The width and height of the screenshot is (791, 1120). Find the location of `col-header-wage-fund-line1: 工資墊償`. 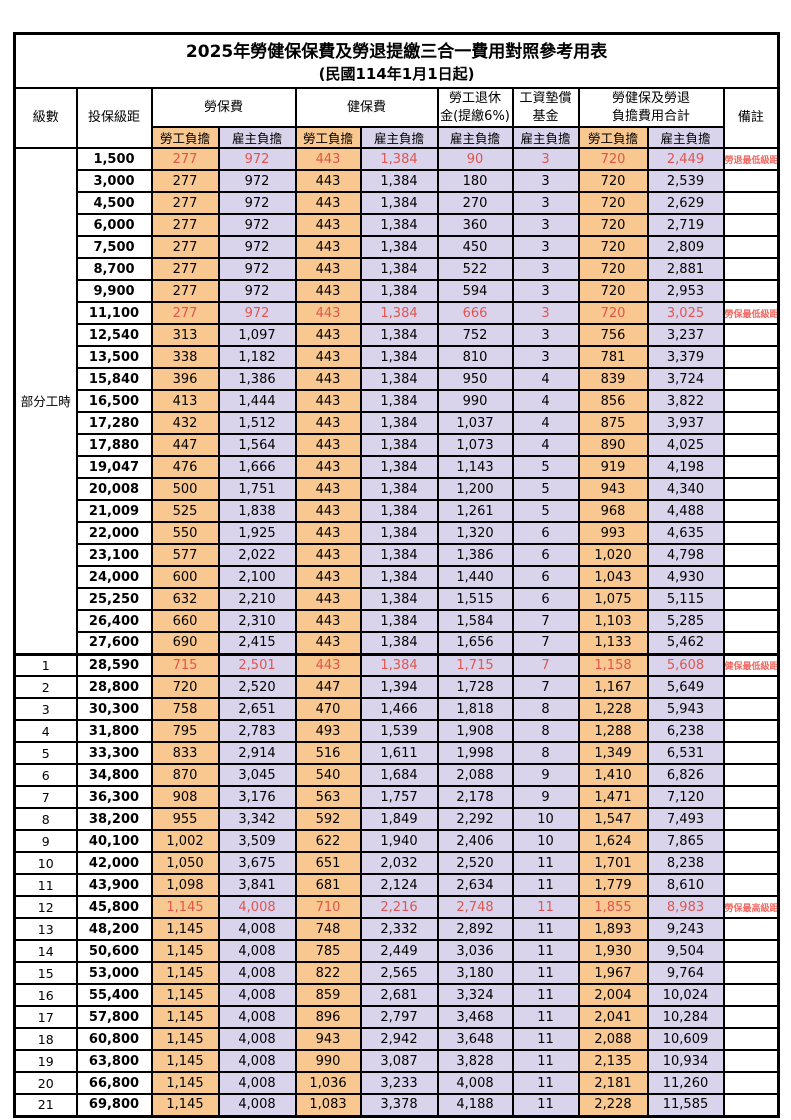

col-header-wage-fund-line1: 工資墊償 is located at coordinates (545, 98).